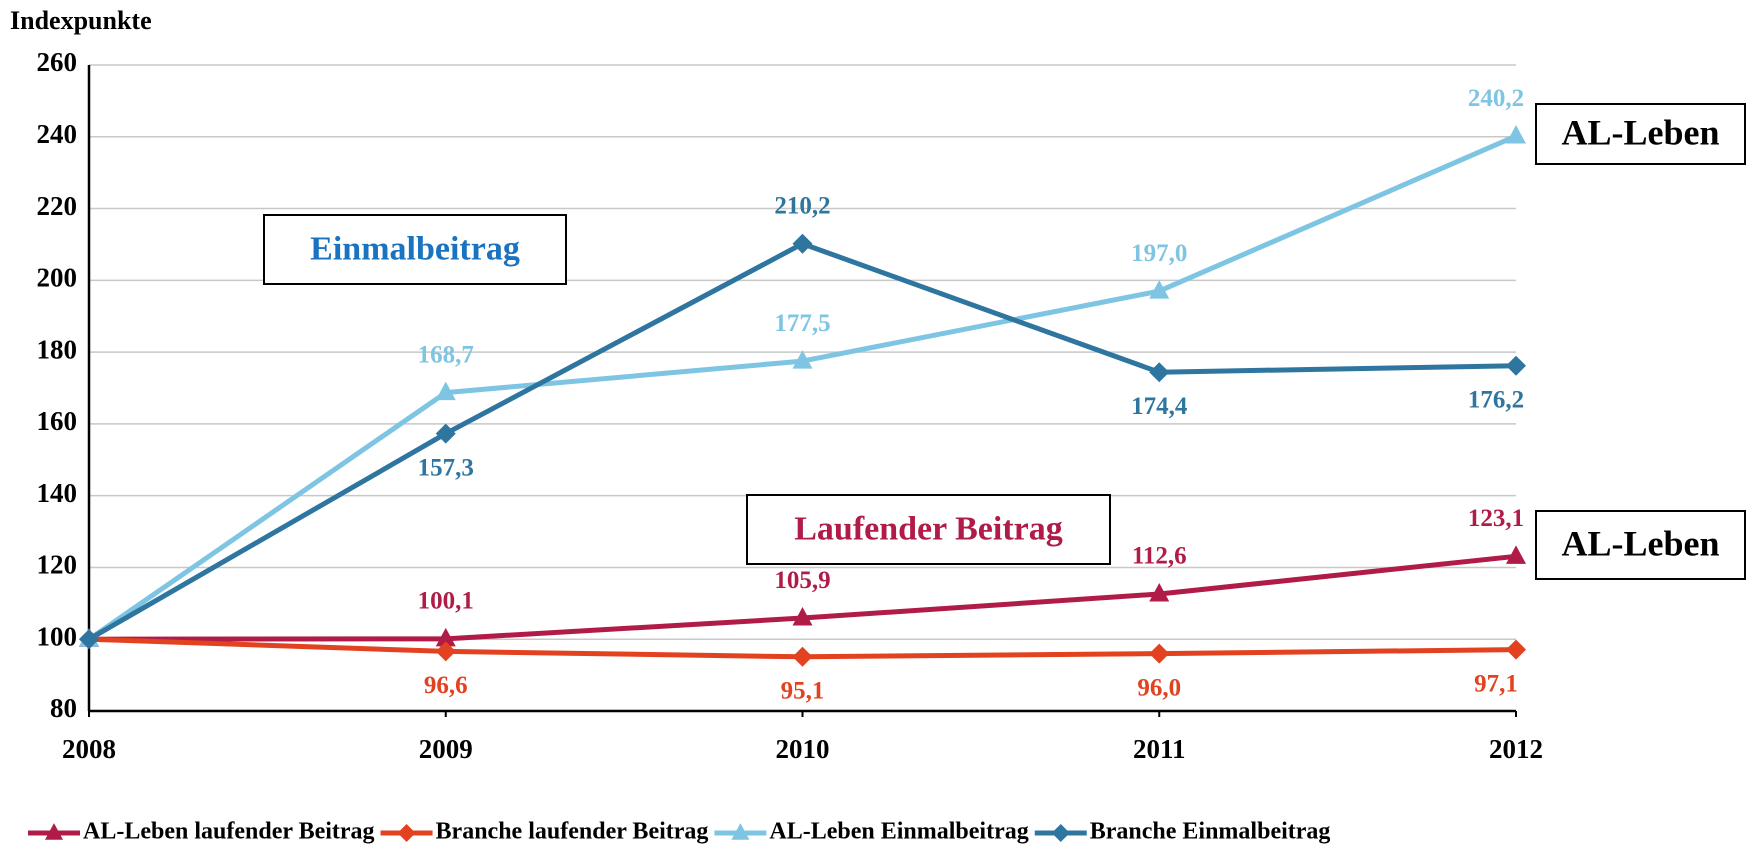 The height and width of the screenshot is (848, 1748). What do you see at coordinates (446, 354) in the screenshot?
I see `data-label: 168,7` at bounding box center [446, 354].